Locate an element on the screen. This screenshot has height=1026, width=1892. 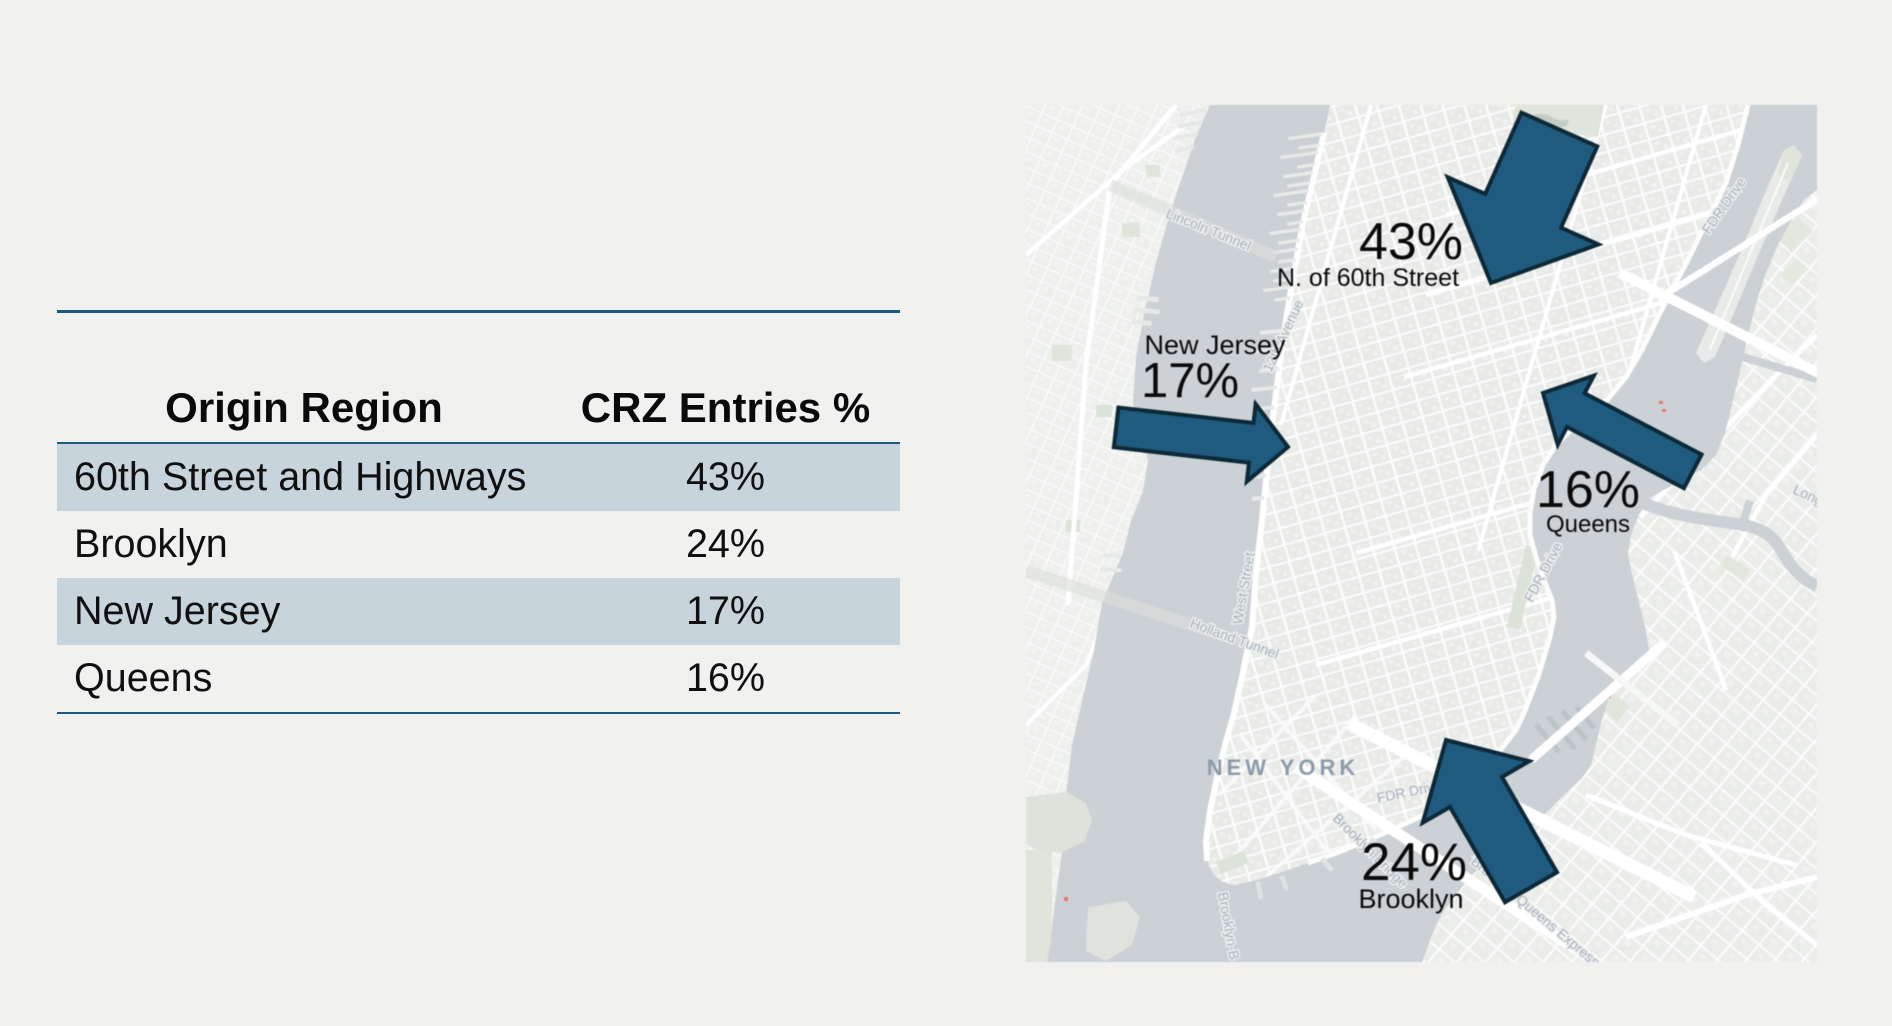
svg-text: 43% is located at coordinates (1411, 242).